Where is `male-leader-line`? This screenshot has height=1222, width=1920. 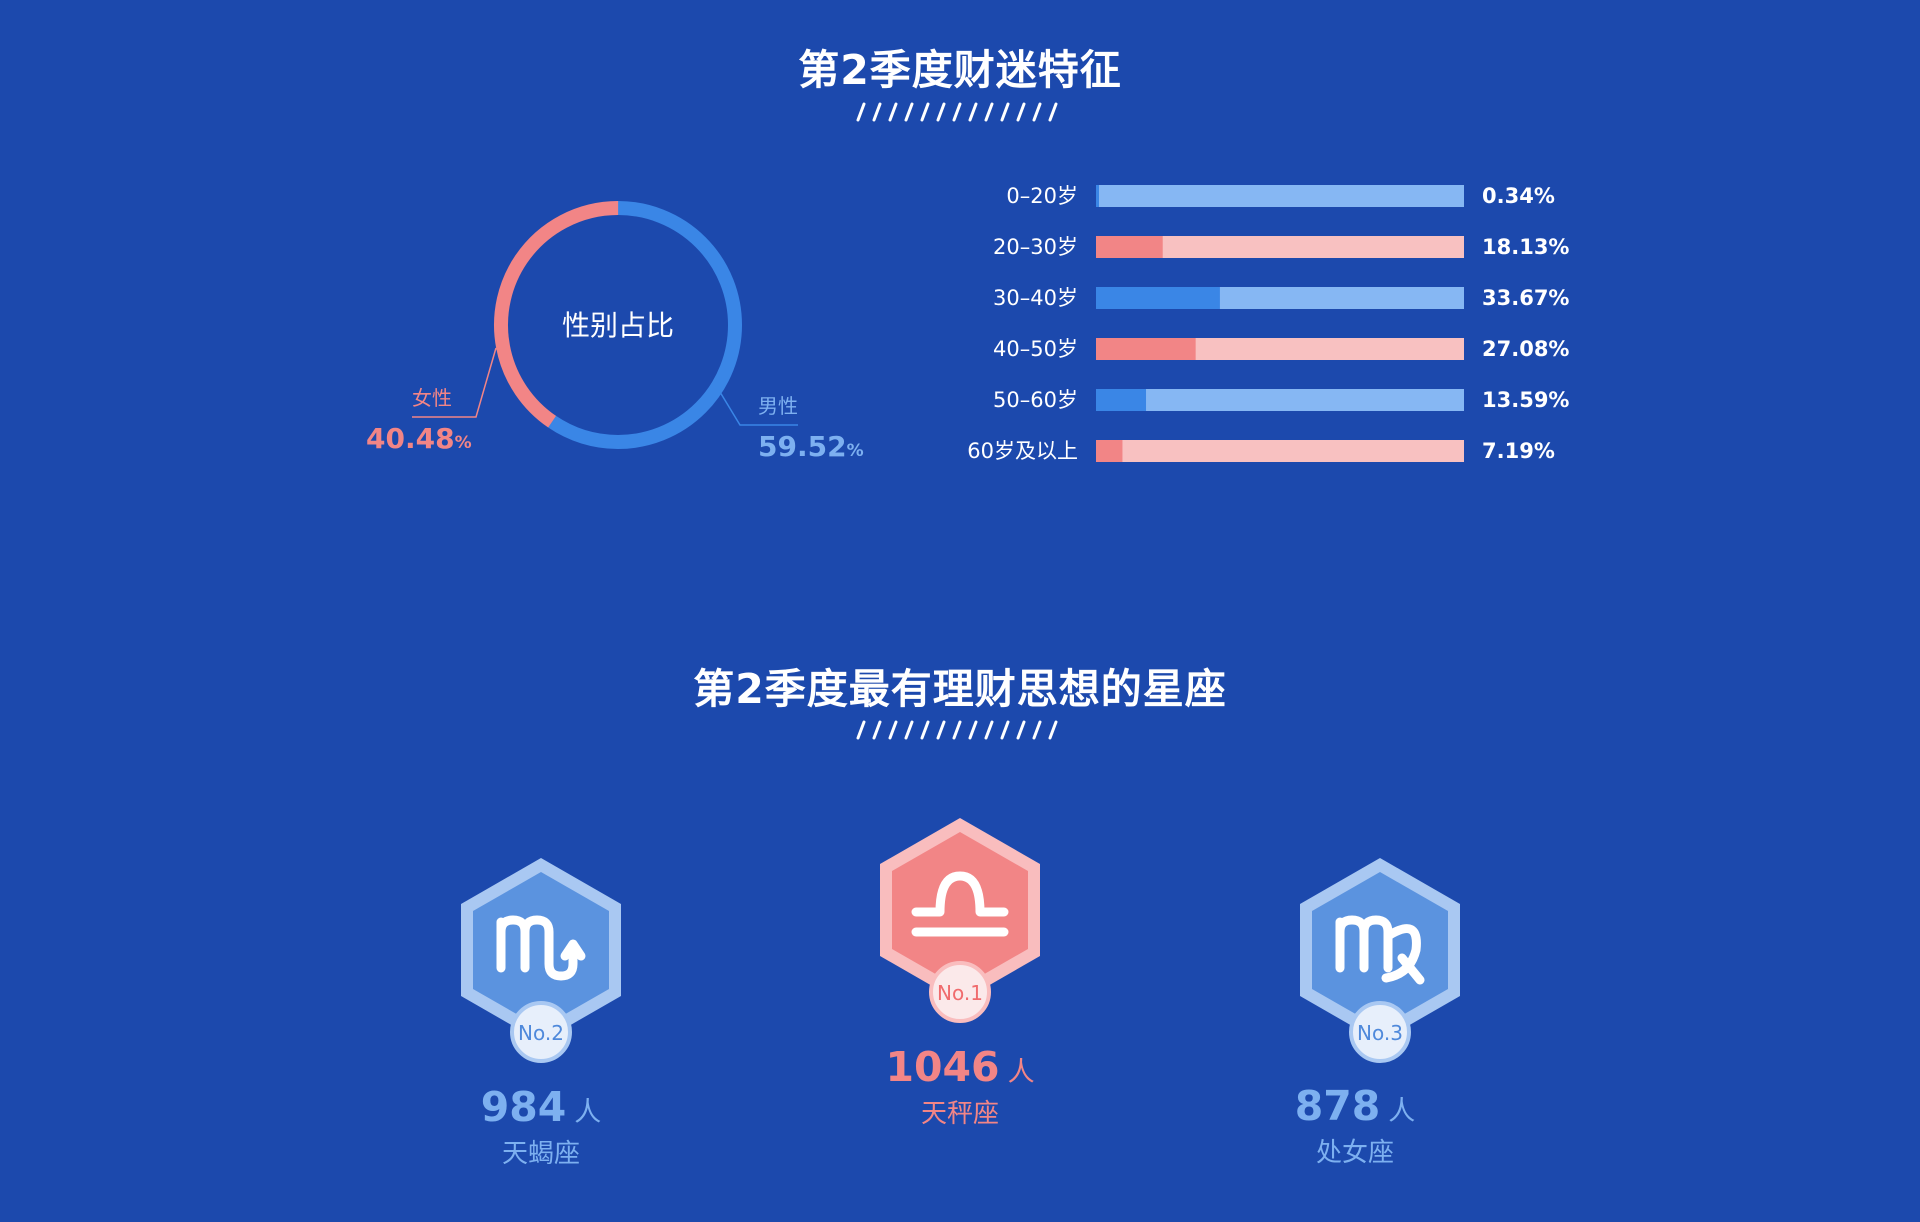
male-leader-line is located at coordinates (758, 408).